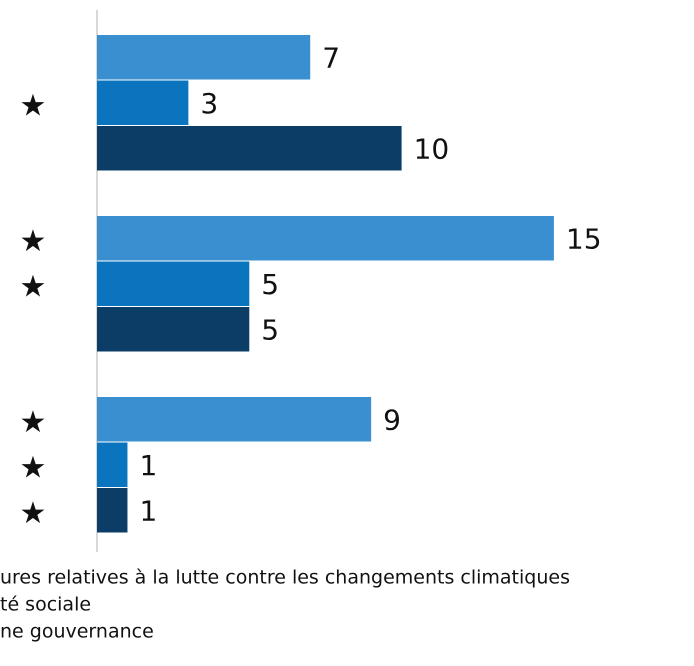 The width and height of the screenshot is (694, 666). I want to click on value-label: 10, so click(432, 148).